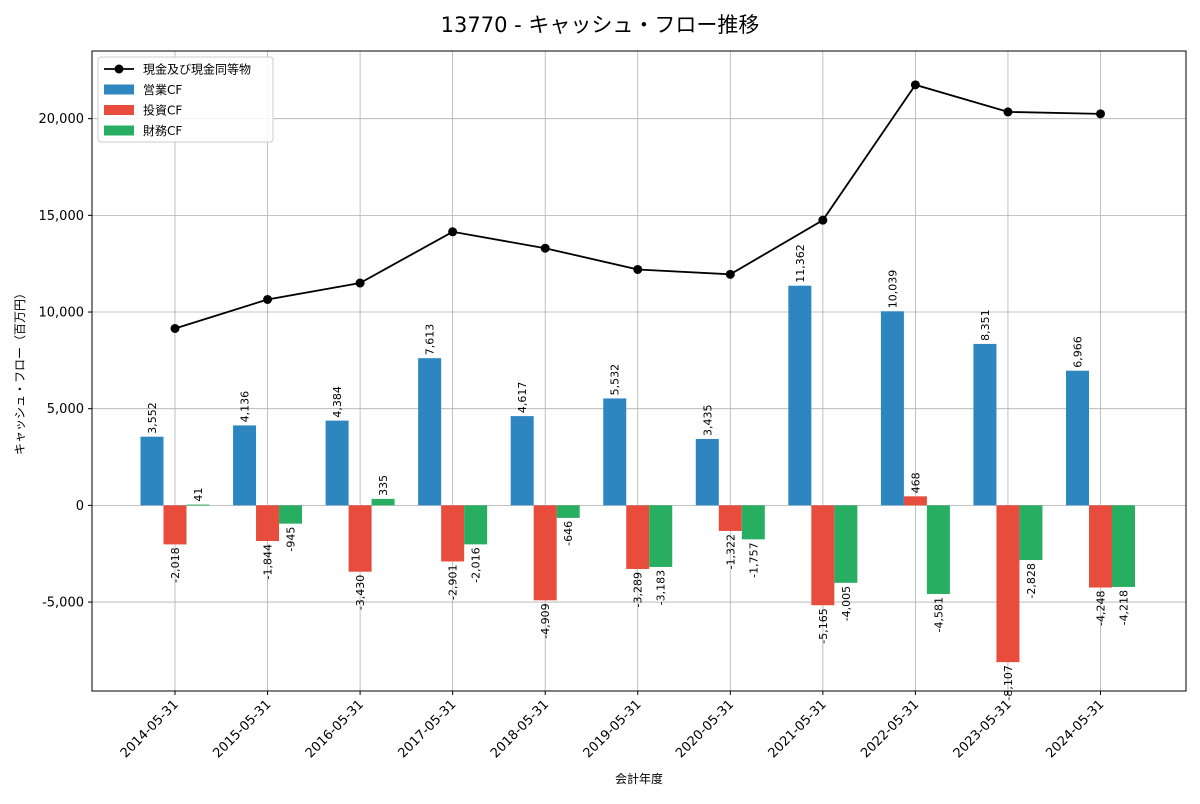 The width and height of the screenshot is (1200, 804). What do you see at coordinates (846, 603) in the screenshot?
I see `bar-value-label: -4,005` at bounding box center [846, 603].